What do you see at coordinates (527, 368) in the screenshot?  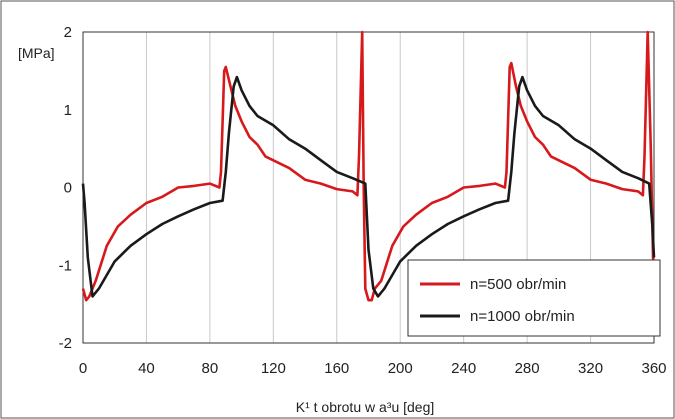 I see `x-tick-label-7: 280` at bounding box center [527, 368].